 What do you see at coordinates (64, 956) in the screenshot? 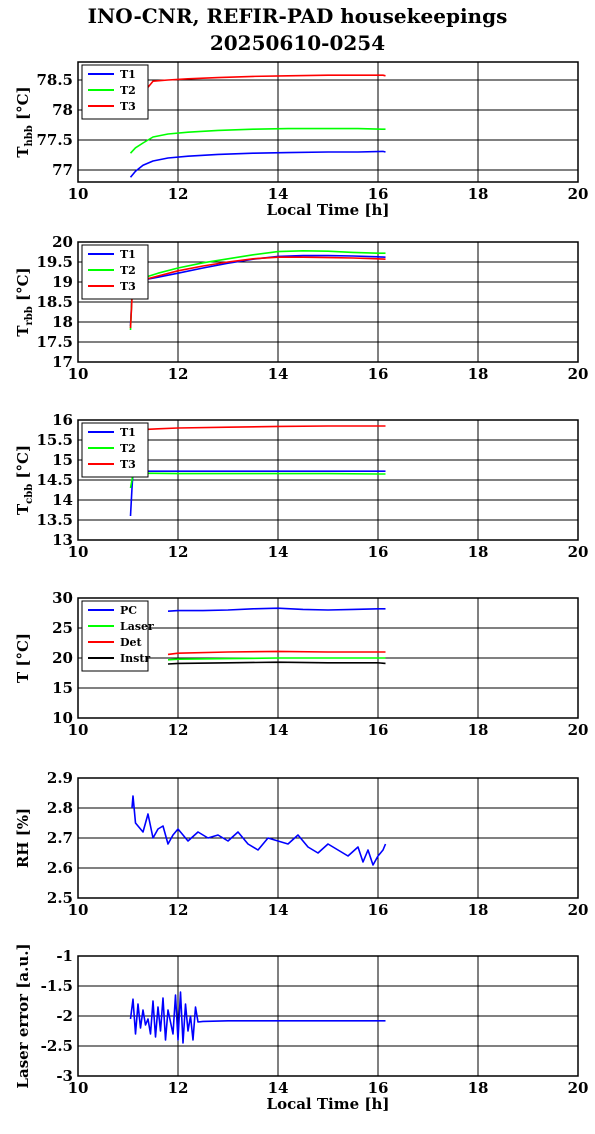
I see `y-tick-label: -1` at bounding box center [64, 956].